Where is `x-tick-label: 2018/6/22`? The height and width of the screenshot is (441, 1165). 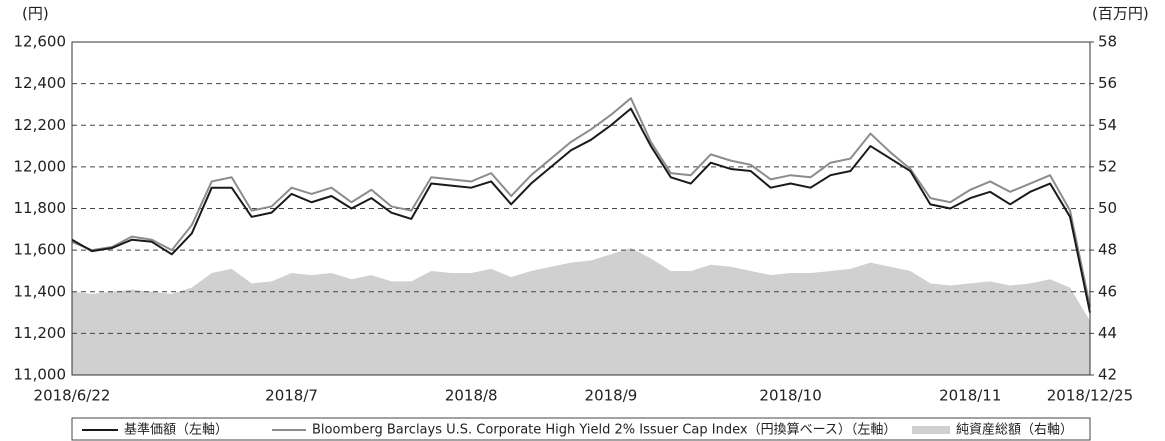 x-tick-label: 2018/6/22 is located at coordinates (72, 396).